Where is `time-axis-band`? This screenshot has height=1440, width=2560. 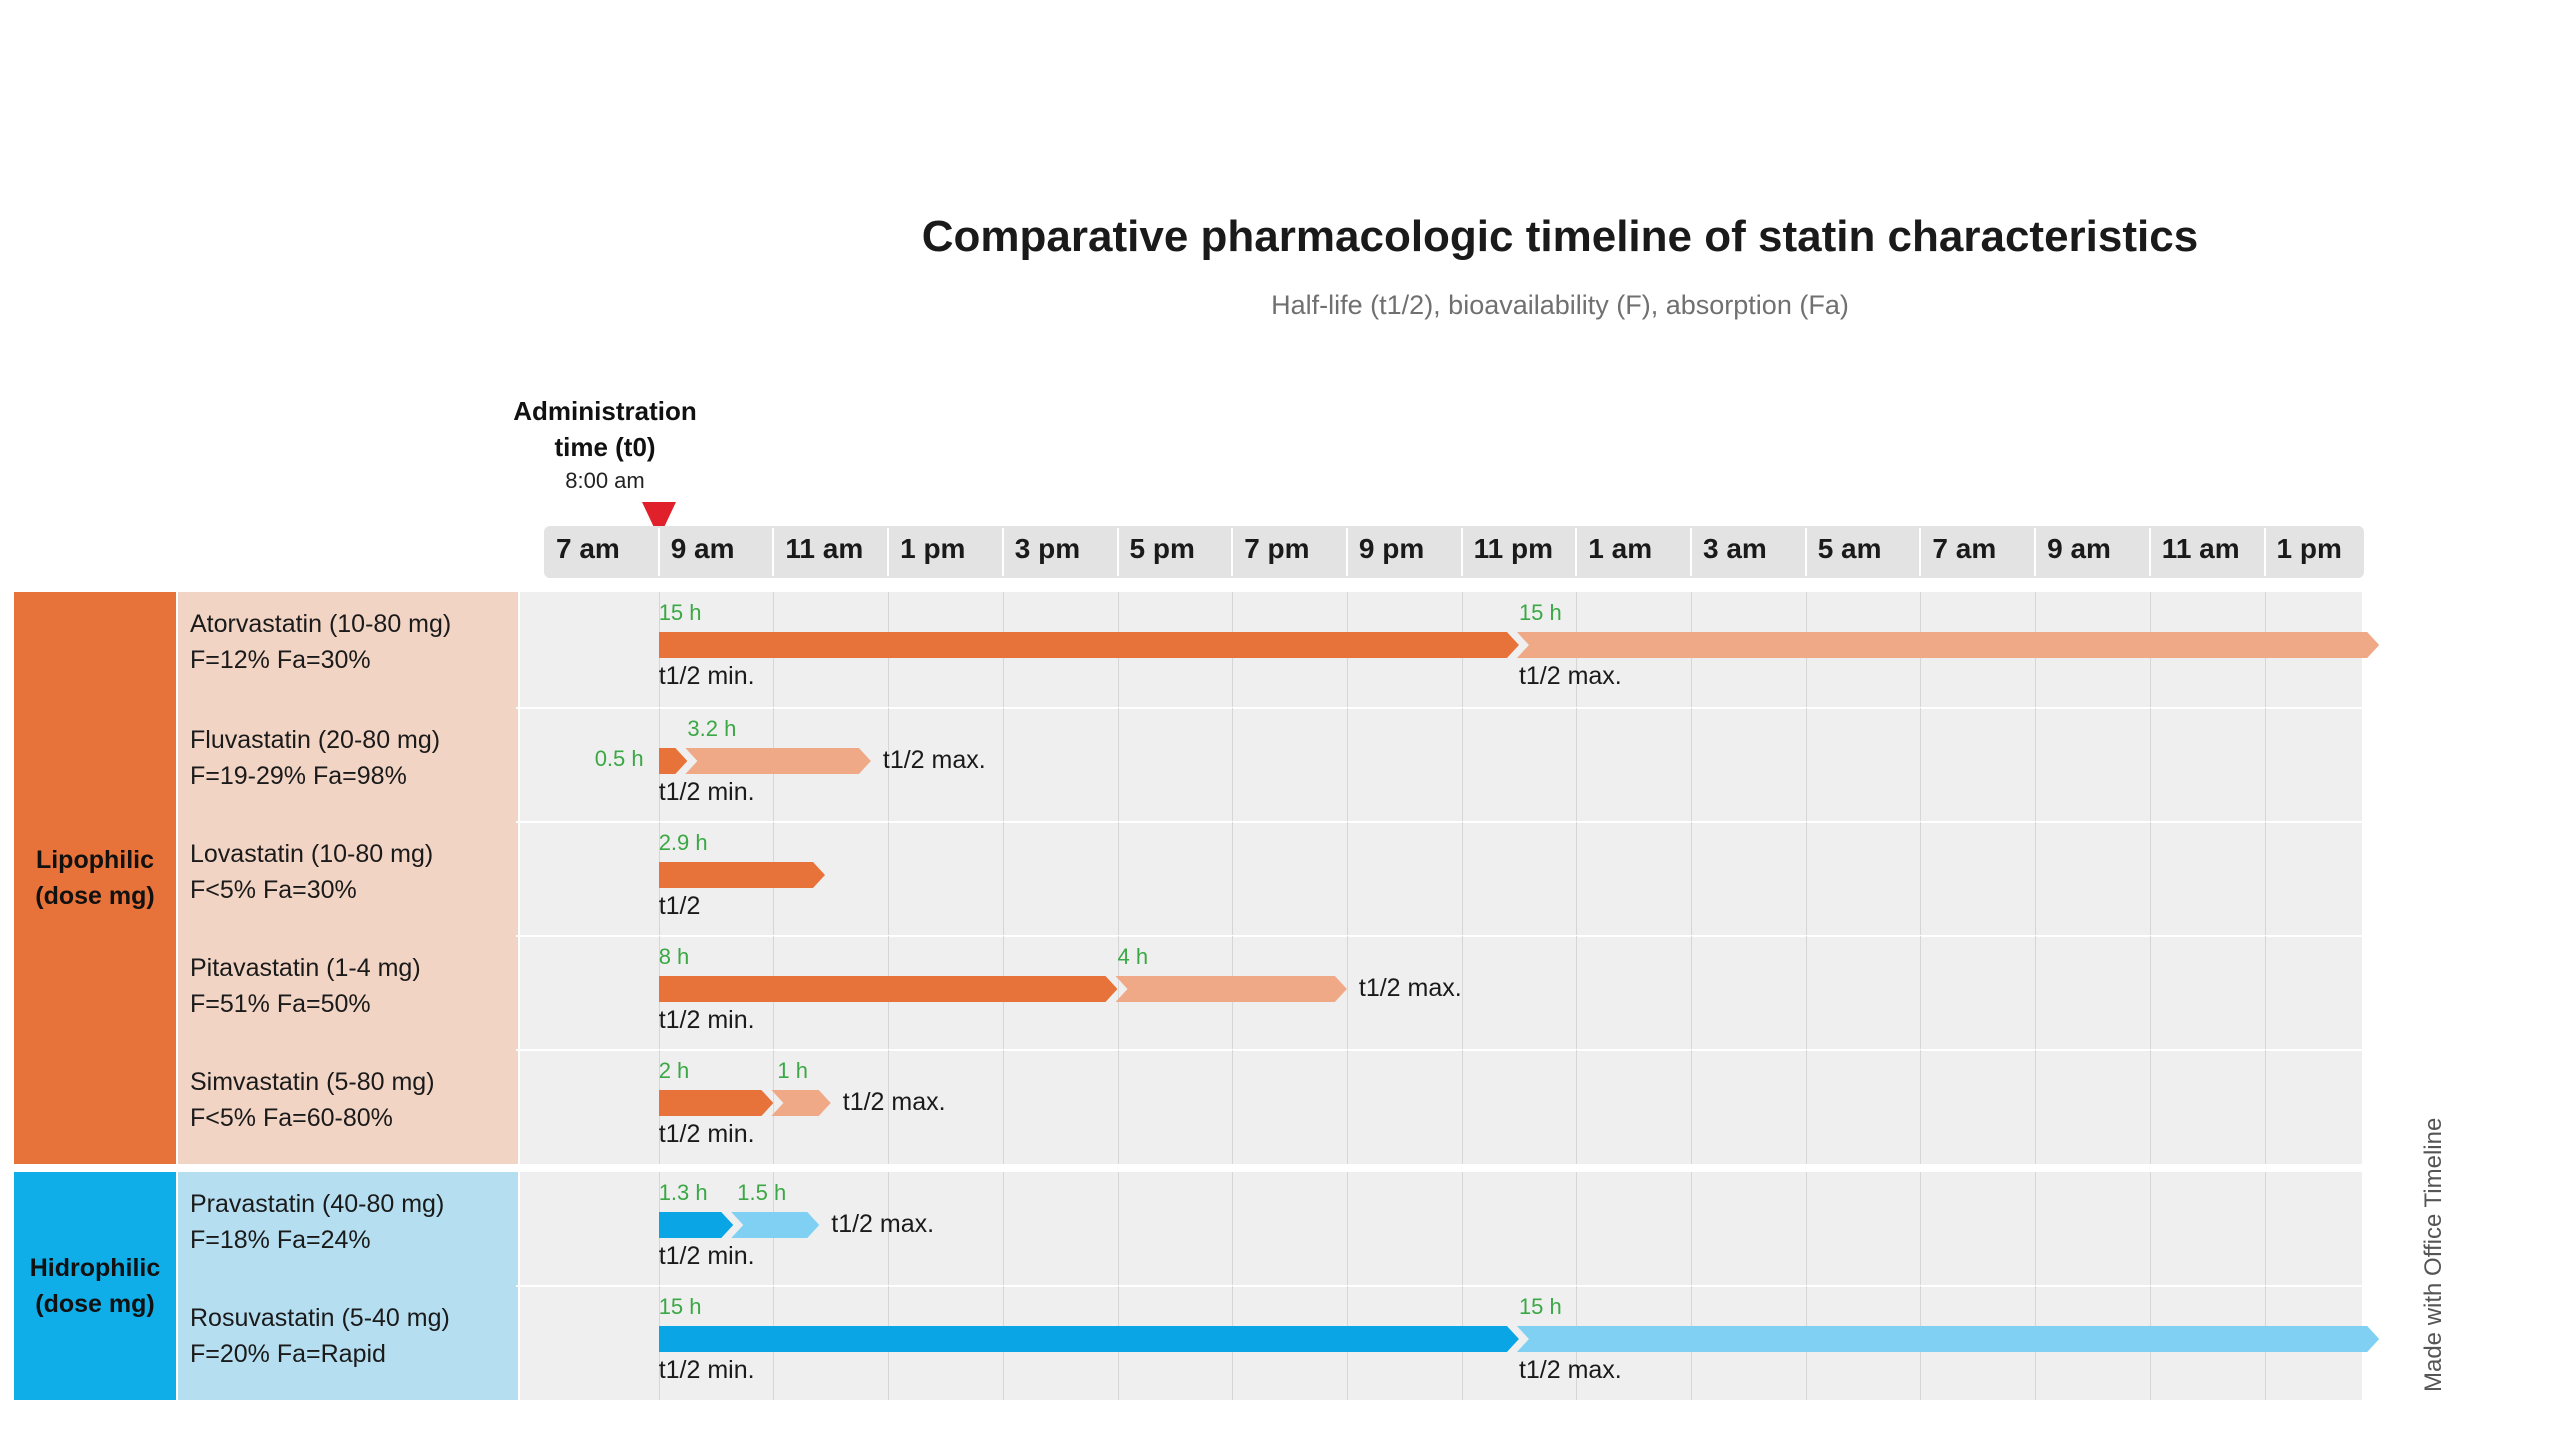
time-axis-band is located at coordinates (1454, 552).